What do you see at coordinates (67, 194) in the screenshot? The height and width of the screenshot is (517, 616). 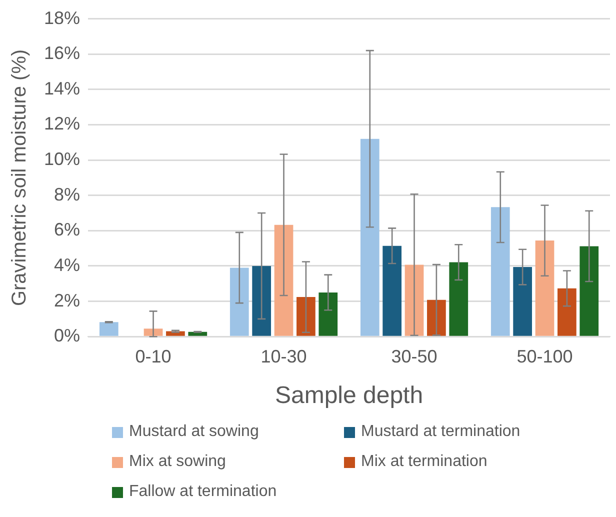 I see `y-tick-label: 8%` at bounding box center [67, 194].